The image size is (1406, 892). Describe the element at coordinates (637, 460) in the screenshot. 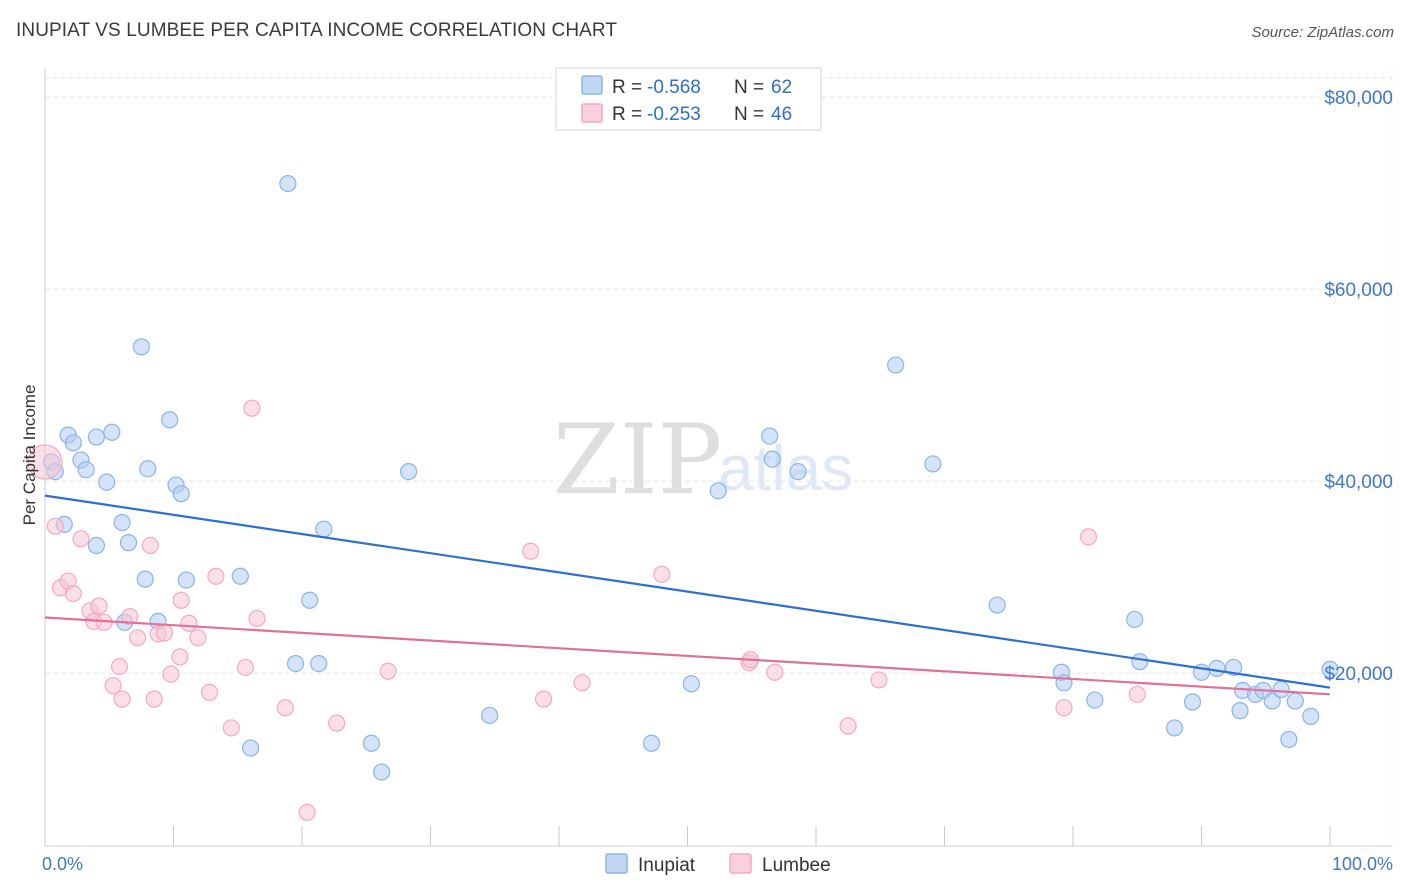

I see `watermark-zip: ZIP` at that location.